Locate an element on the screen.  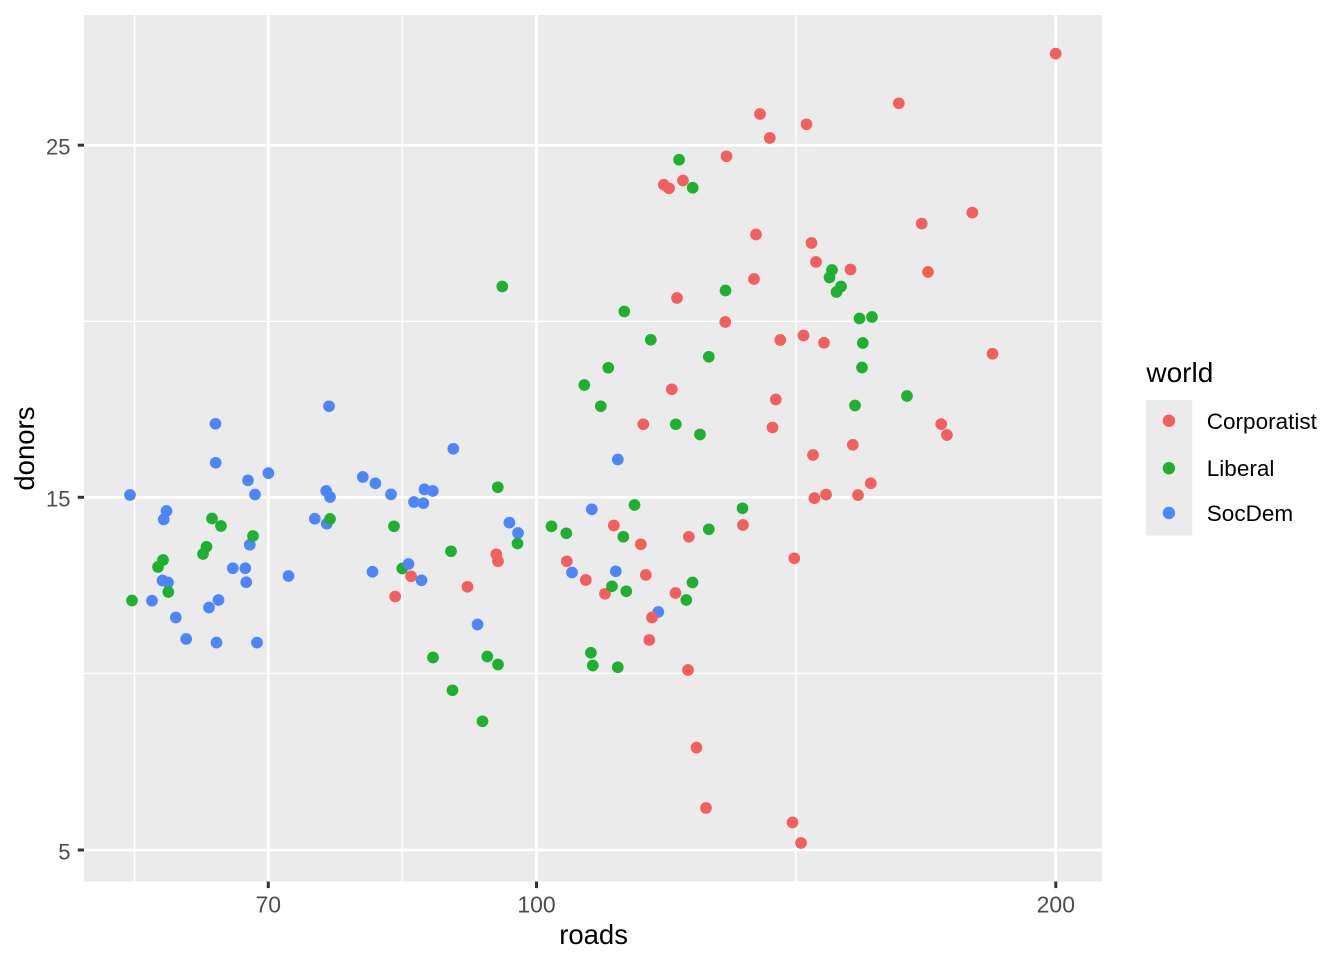
svg-text: Corporatist is located at coordinates (1262, 421).